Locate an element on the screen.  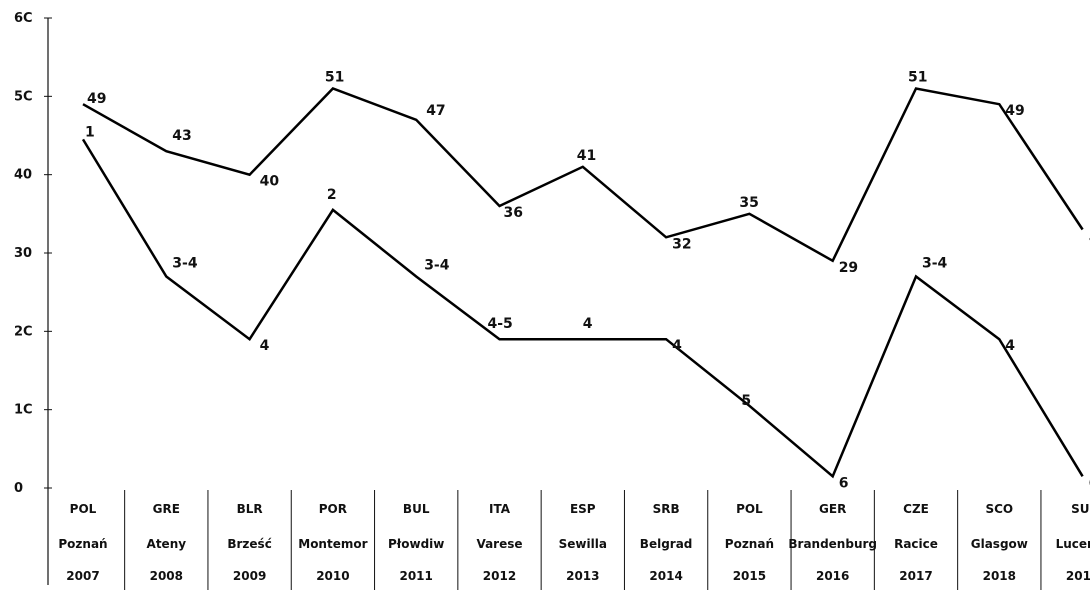
data-label: 5 is located at coordinates (746, 401).